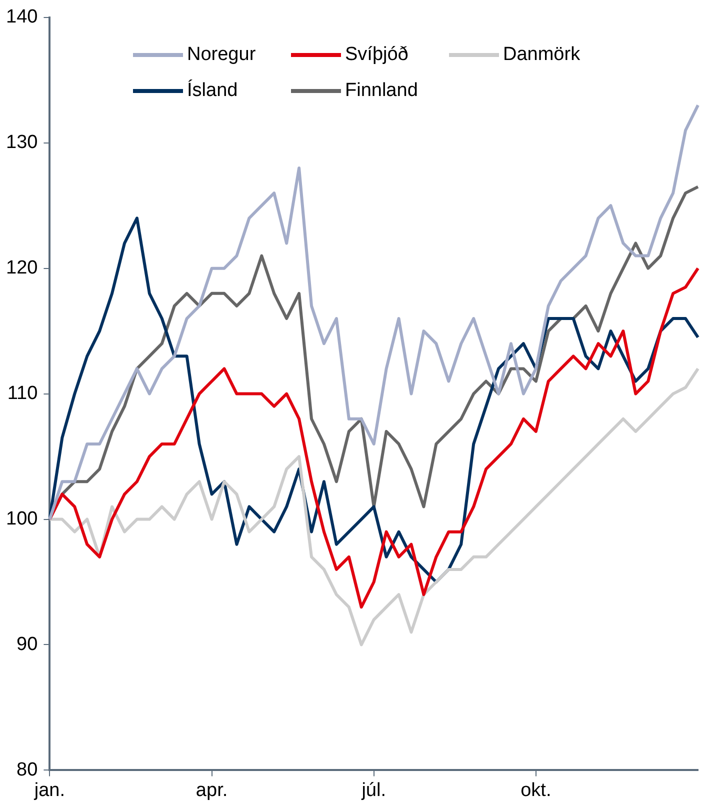 The height and width of the screenshot is (805, 702). What do you see at coordinates (22, 519) in the screenshot?
I see `y-tick-label: 100` at bounding box center [22, 519].